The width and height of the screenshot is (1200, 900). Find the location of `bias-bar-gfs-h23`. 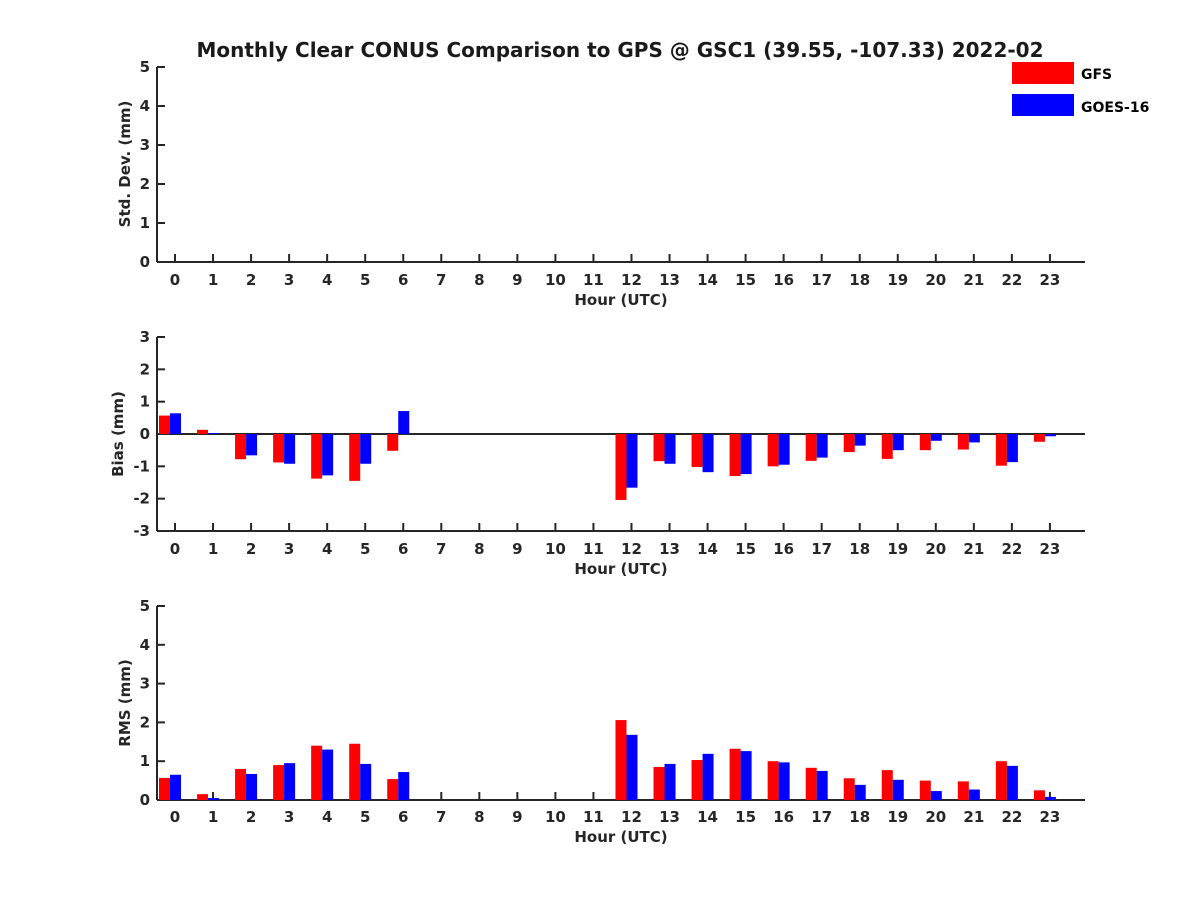

bias-bar-gfs-h23 is located at coordinates (1039, 438).